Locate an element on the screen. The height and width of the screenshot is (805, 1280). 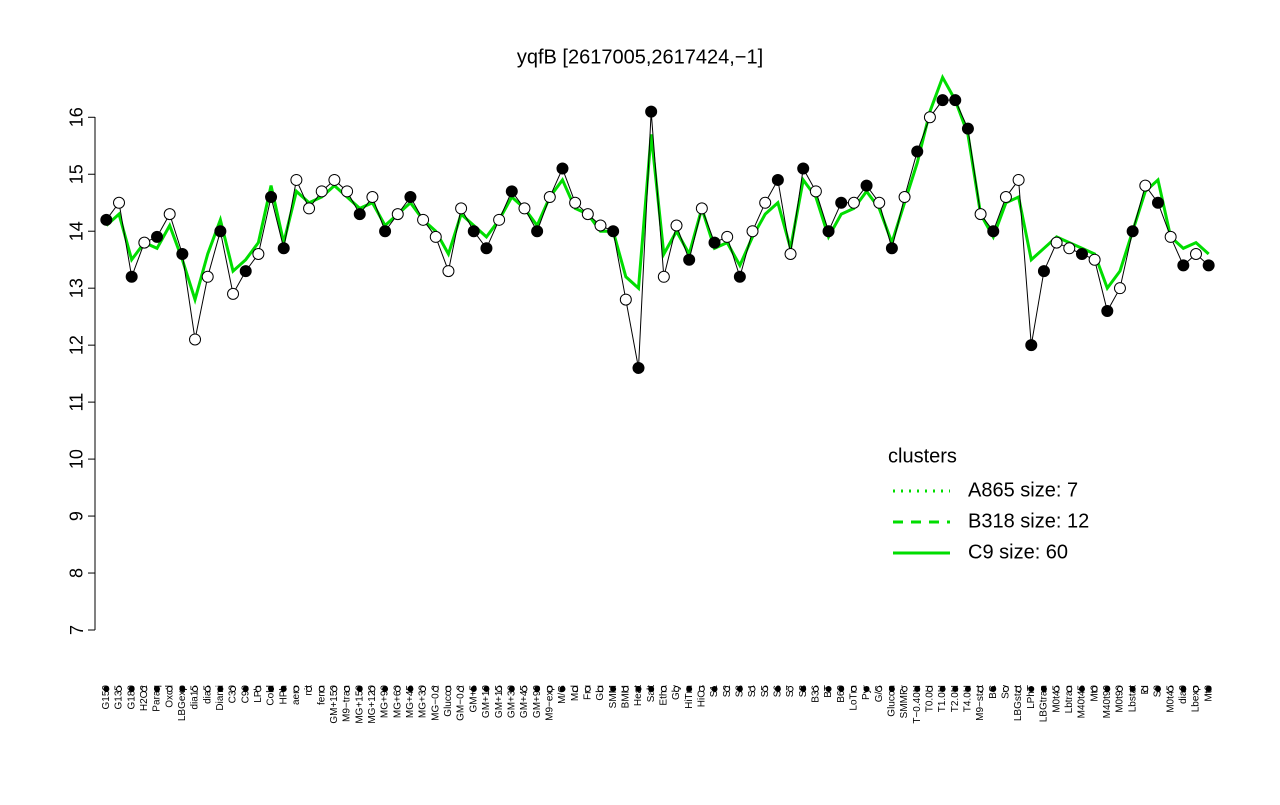
x-tick-label: G180 is located at coordinates (131, 697).